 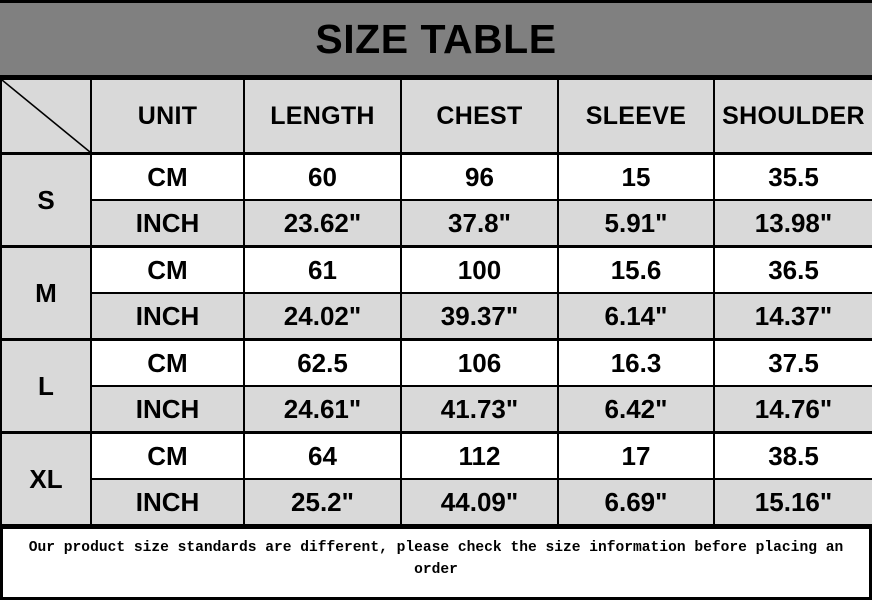 I want to click on column-header-chest: CHEST, so click(x=479, y=116).